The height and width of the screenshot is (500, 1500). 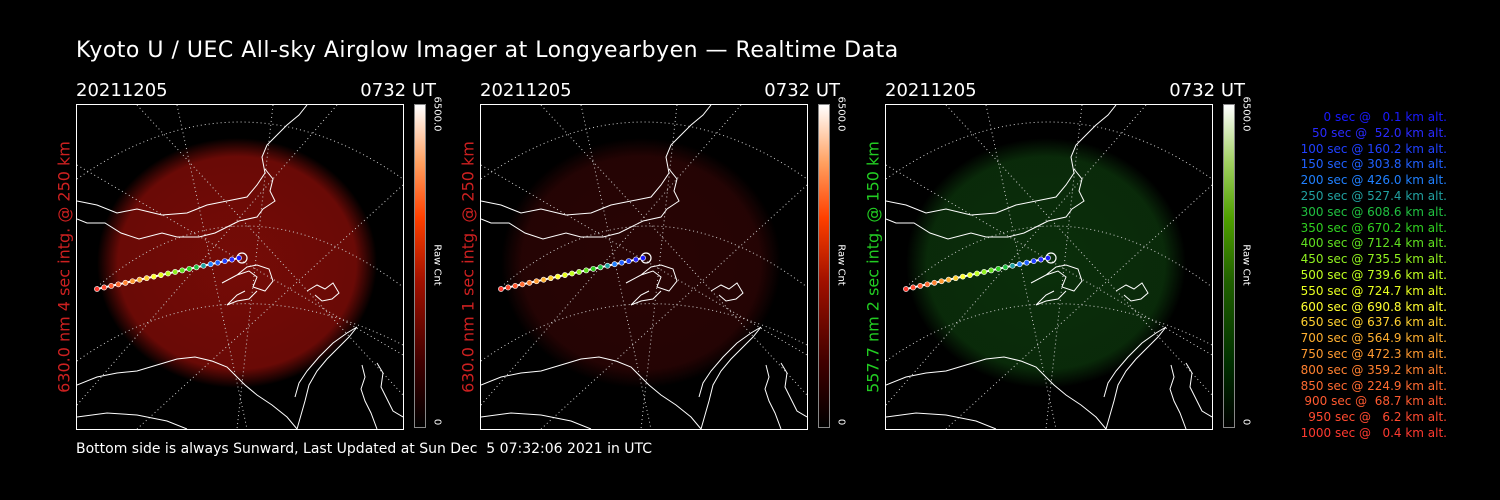 What do you see at coordinates (1385, 117) in the screenshot?
I see `legend-entry: 0 sec @ 0.1 km alt.` at bounding box center [1385, 117].